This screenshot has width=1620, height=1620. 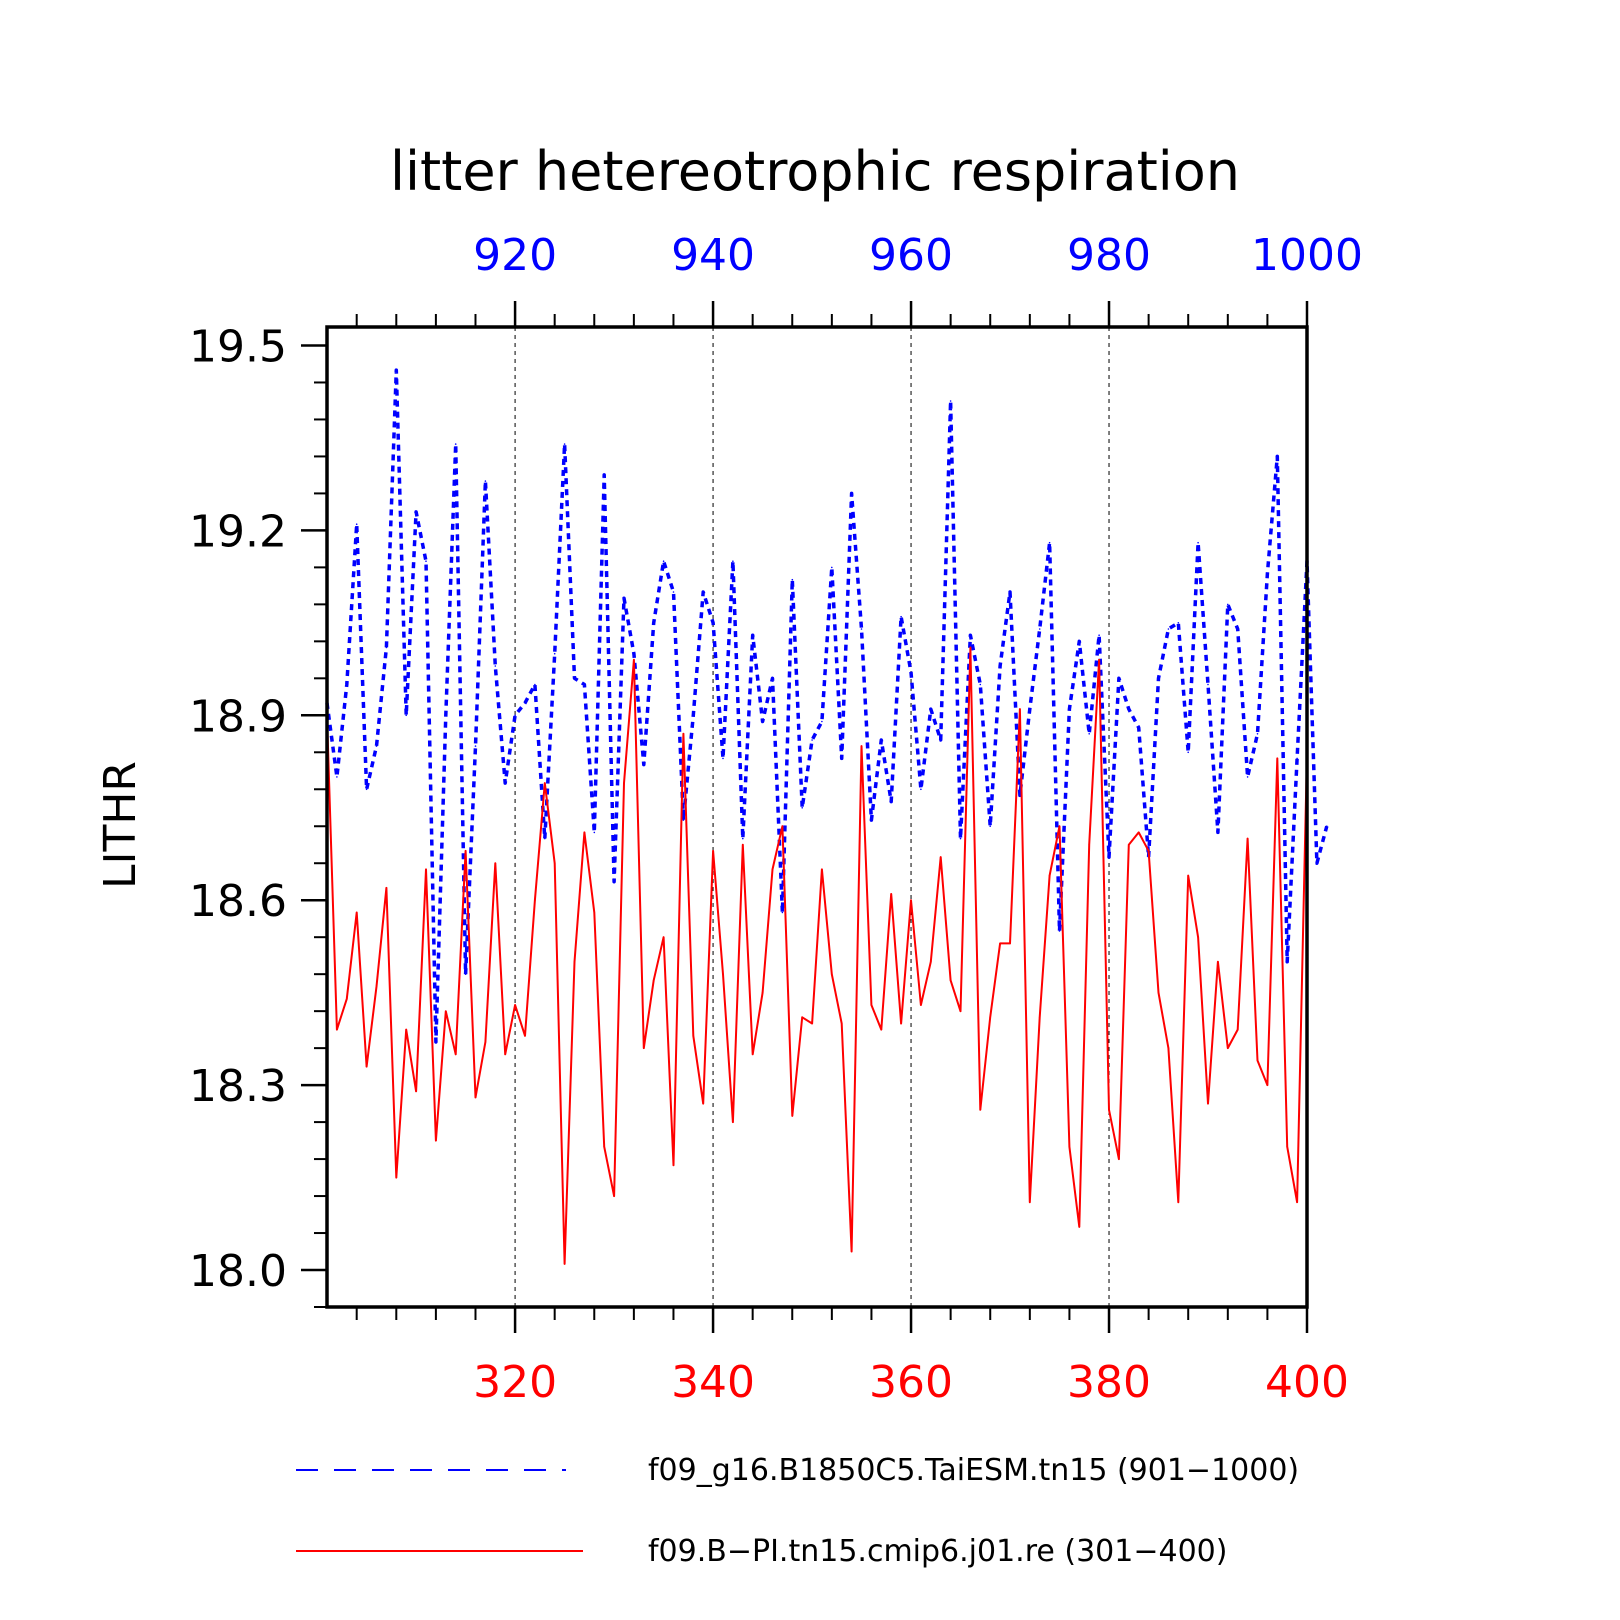 What do you see at coordinates (120, 825) in the screenshot?
I see `y-axis-label: LITHR` at bounding box center [120, 825].